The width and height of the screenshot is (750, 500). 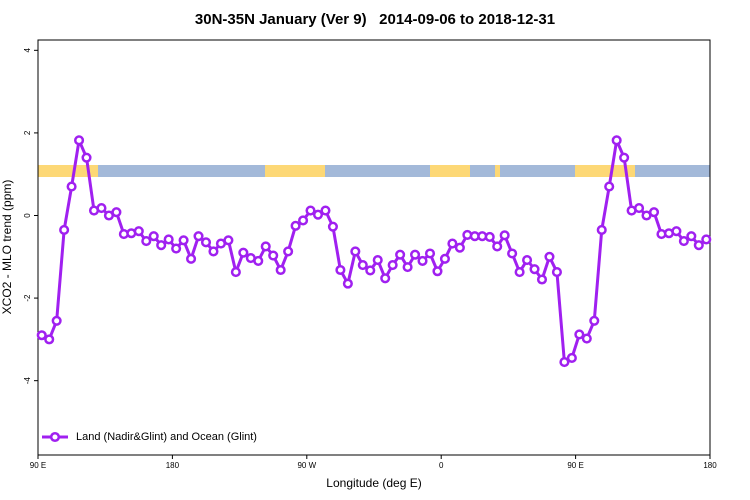 I want to click on x-tick-label: 90 W, so click(x=306, y=465).